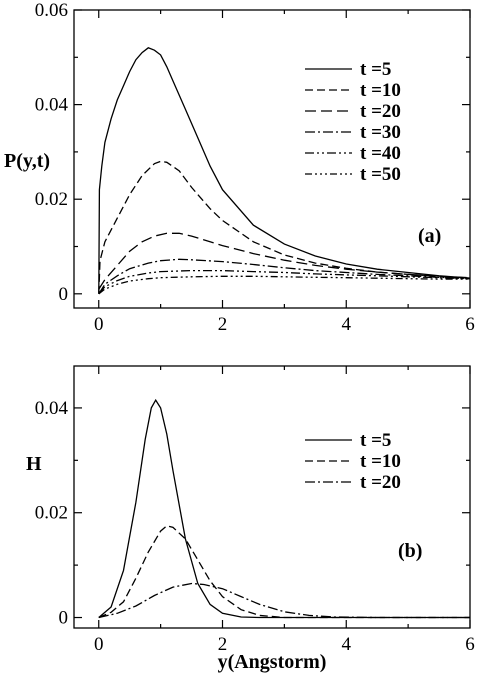 The image size is (485, 675). What do you see at coordinates (51, 10) in the screenshot?
I see `y-tick-label: 0.06` at bounding box center [51, 10].